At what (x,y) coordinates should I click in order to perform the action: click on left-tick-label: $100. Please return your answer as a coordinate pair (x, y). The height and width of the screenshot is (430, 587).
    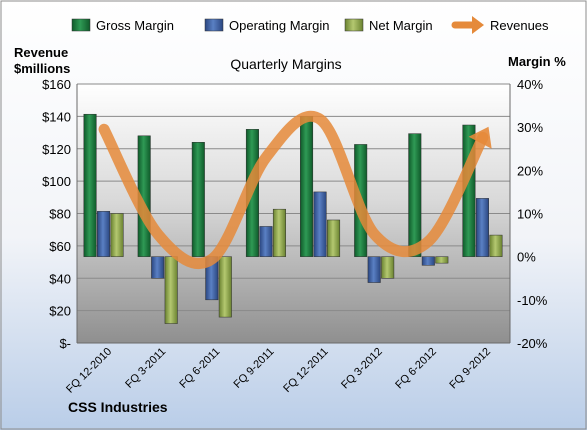
    Looking at the image, I should click on (56, 181).